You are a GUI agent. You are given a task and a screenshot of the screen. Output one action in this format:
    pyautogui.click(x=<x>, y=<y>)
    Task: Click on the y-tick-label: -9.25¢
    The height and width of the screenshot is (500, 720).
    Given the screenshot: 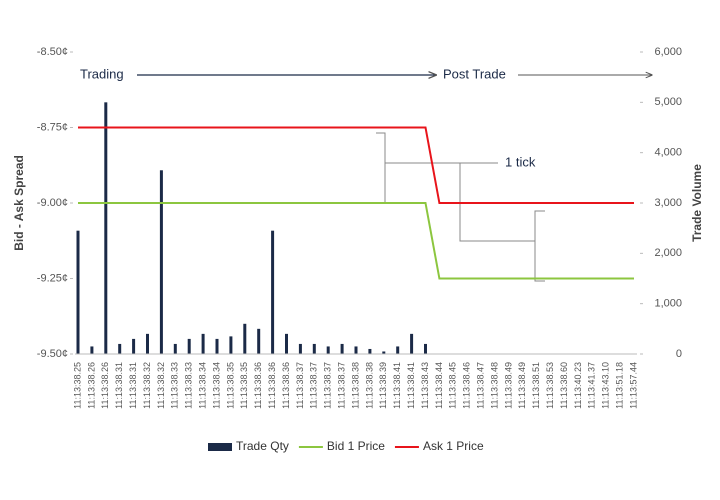 What is the action you would take?
    pyautogui.click(x=52, y=278)
    